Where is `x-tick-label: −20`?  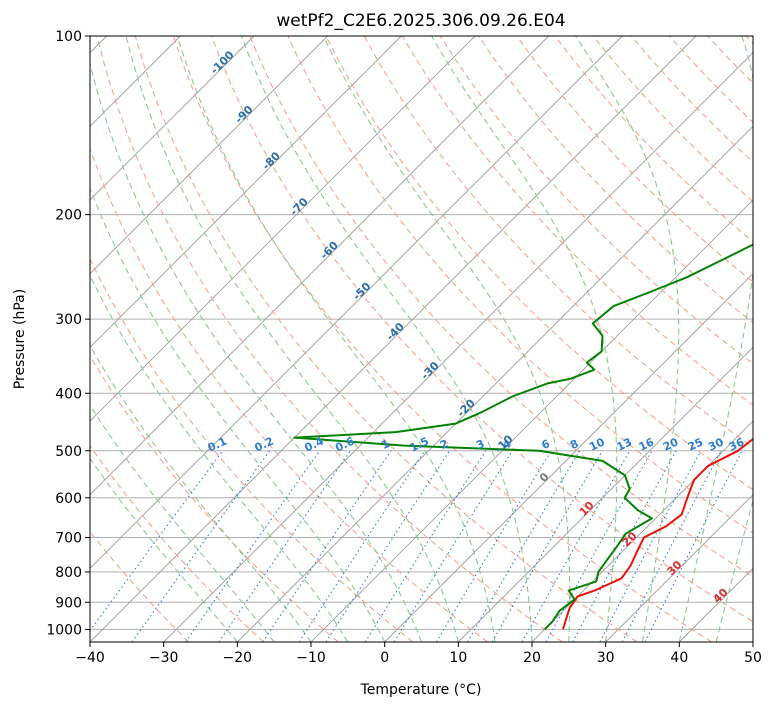 x-tick-label: −20 is located at coordinates (238, 658).